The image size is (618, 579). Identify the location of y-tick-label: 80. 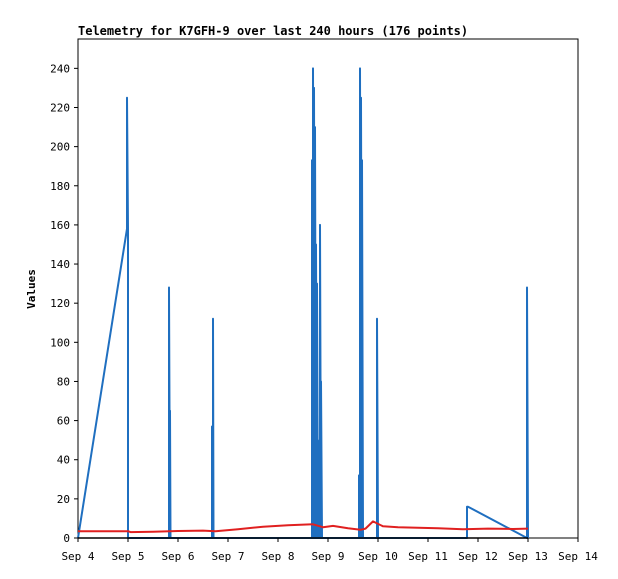
(63, 381).